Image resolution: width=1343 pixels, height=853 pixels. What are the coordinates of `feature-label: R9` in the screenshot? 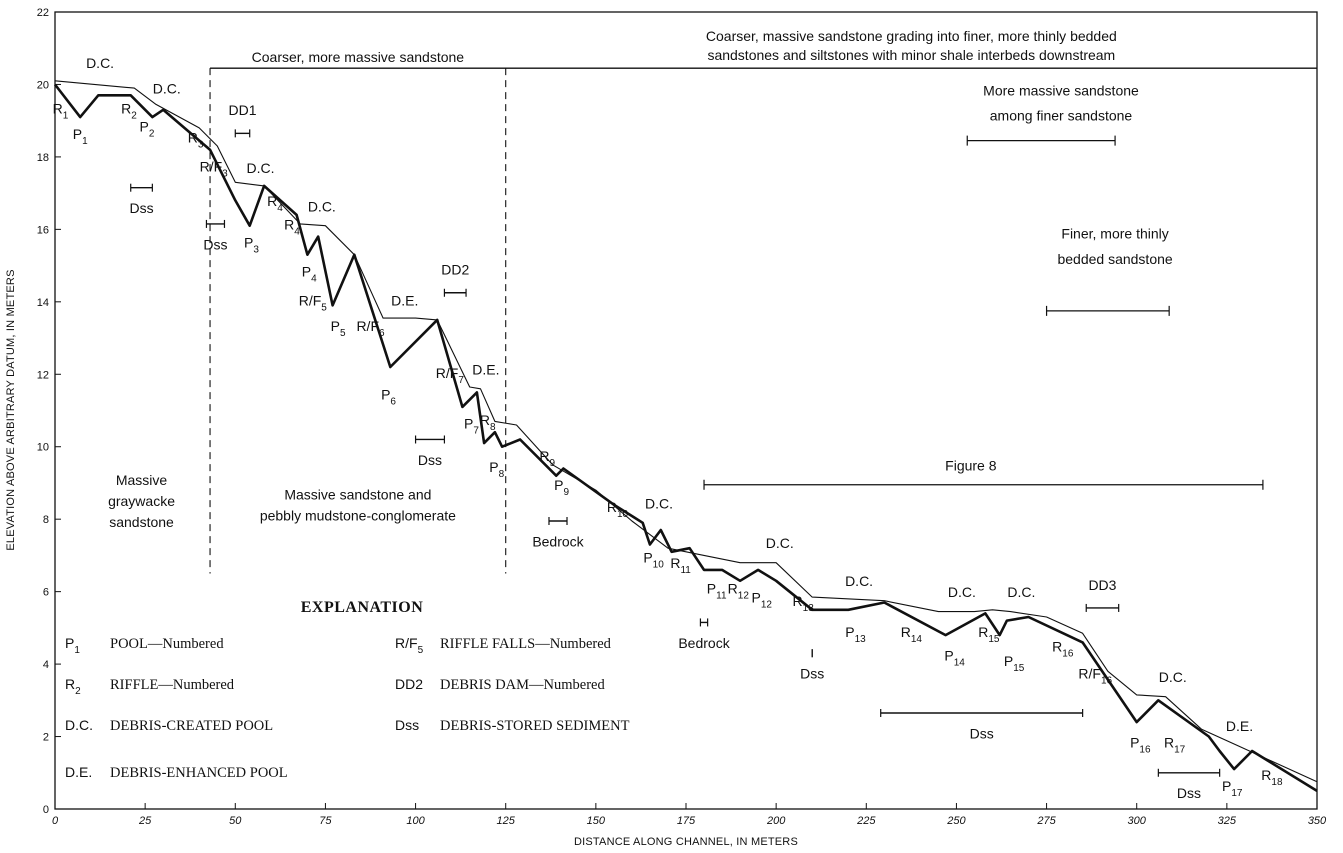 It's located at (547, 458).